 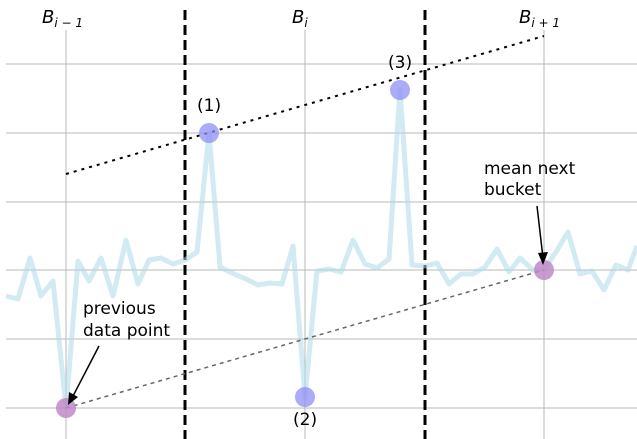 What do you see at coordinates (66, 408) in the screenshot?
I see `previous-data-point` at bounding box center [66, 408].